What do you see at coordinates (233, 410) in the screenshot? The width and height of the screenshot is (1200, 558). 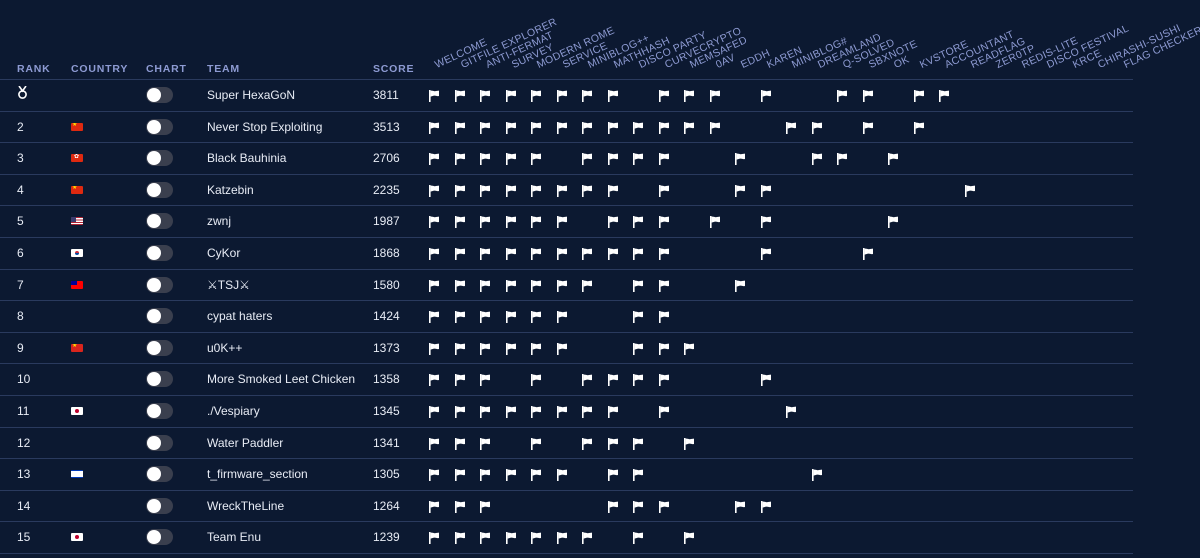 I see `team-name: ./Vespiary` at bounding box center [233, 410].